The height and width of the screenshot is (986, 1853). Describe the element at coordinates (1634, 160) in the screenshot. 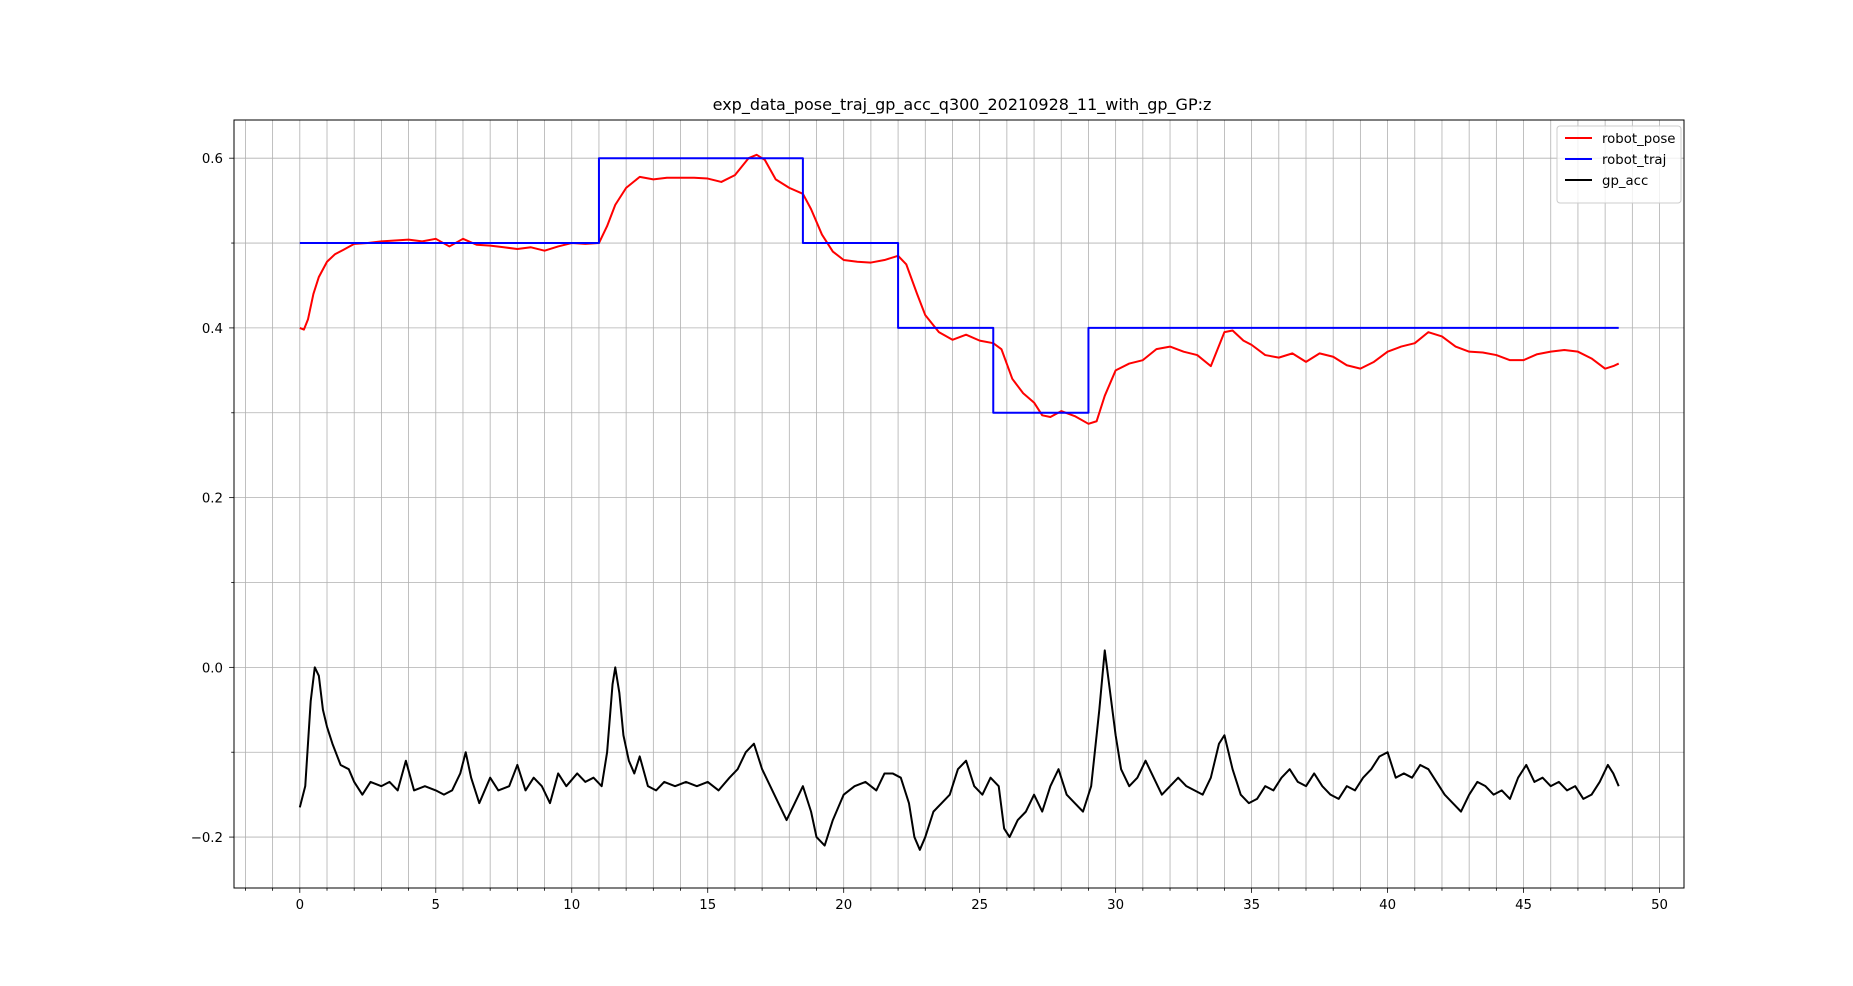

I see `legend-label: robot_traj` at that location.